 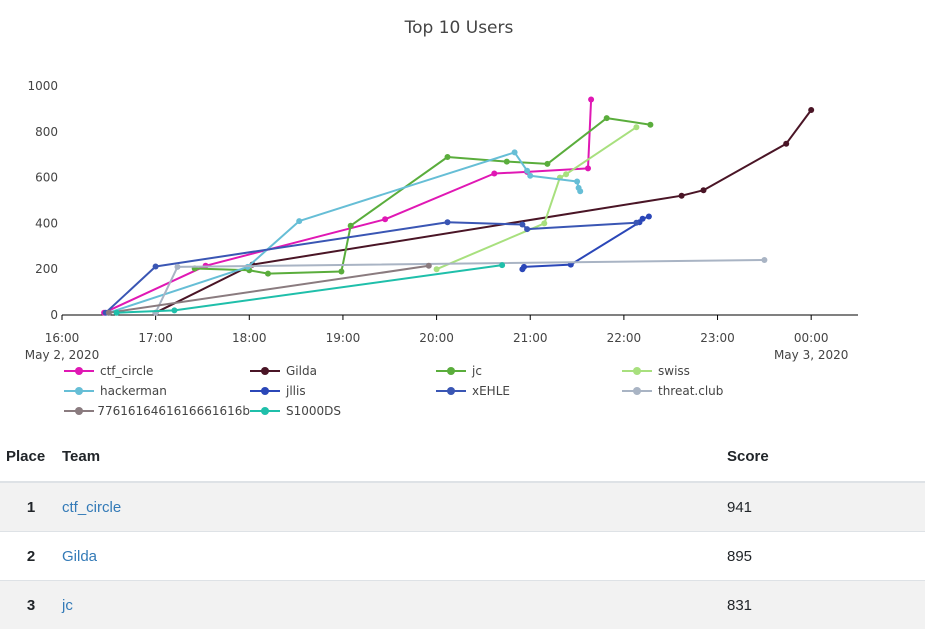 I want to click on place-cell: 2, so click(x=31, y=556).